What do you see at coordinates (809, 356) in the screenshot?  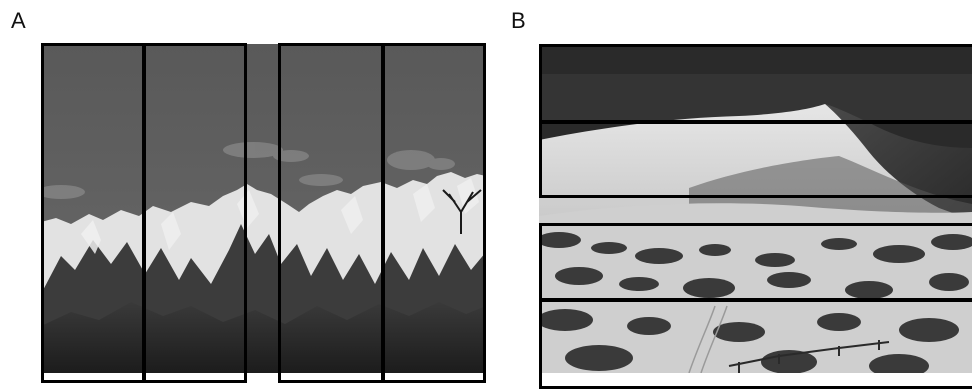 I see `fence` at bounding box center [809, 356].